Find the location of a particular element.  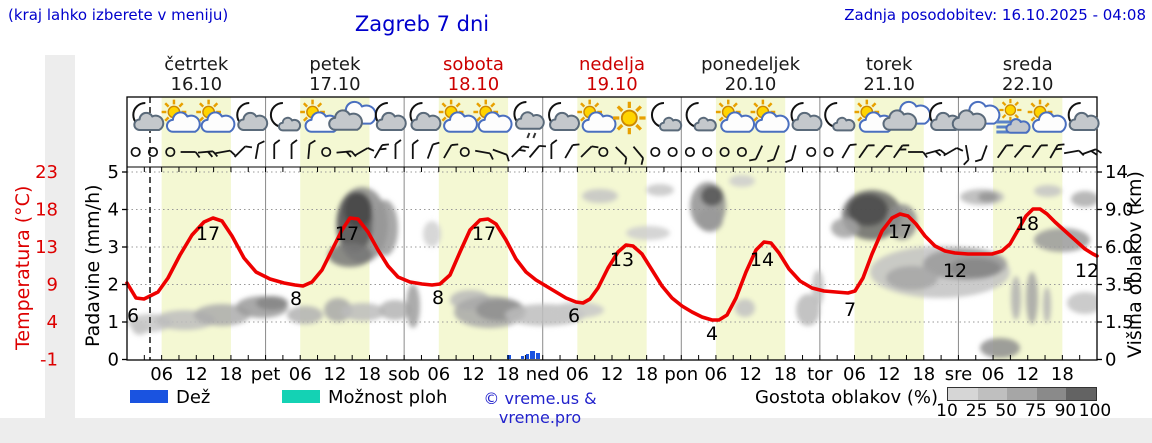

day-date: 17.10 is located at coordinates (335, 84).